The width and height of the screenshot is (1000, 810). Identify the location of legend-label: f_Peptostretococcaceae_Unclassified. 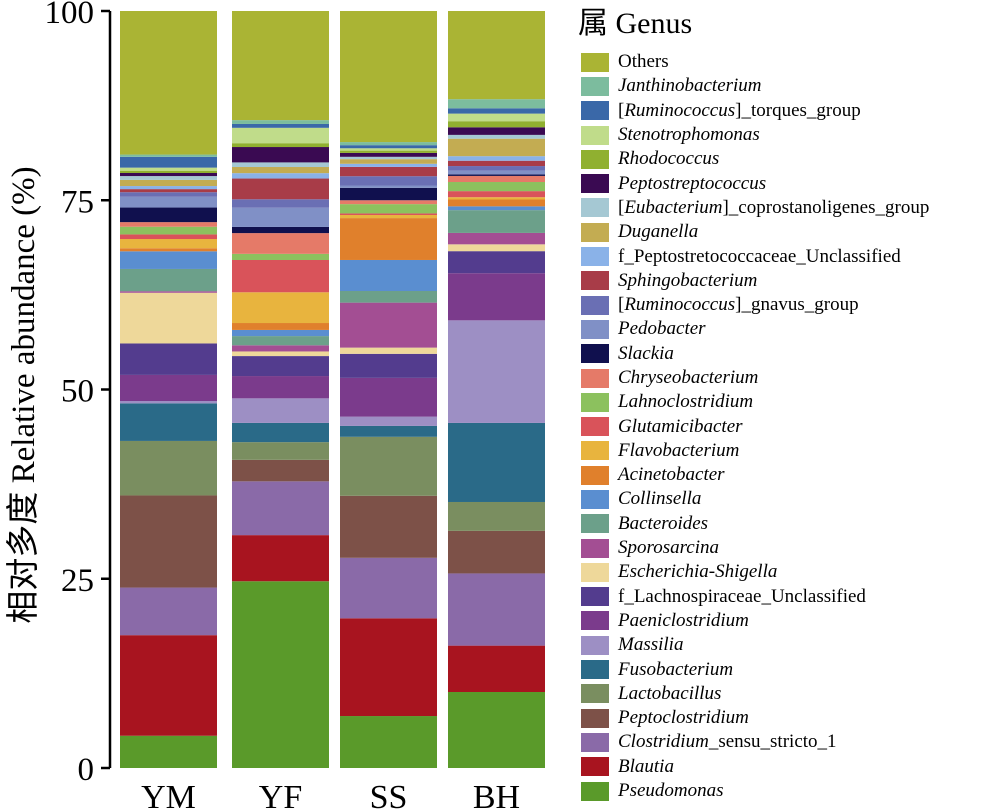
(759, 256).